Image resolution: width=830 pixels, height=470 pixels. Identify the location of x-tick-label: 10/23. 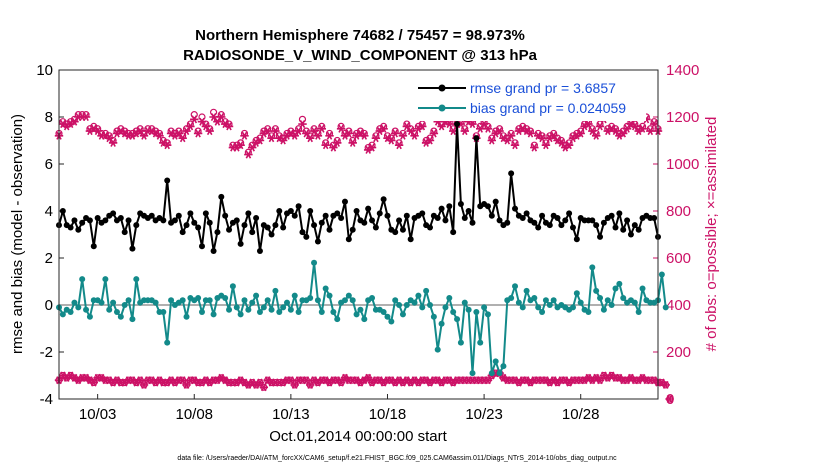
(484, 414).